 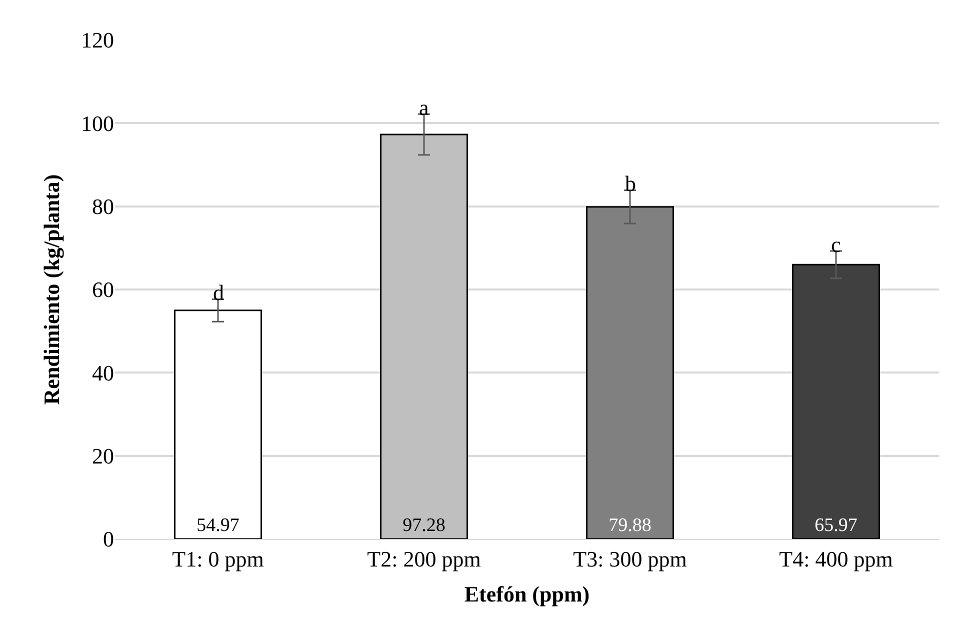 I want to click on y-tick-label: 60, so click(x=103, y=289).